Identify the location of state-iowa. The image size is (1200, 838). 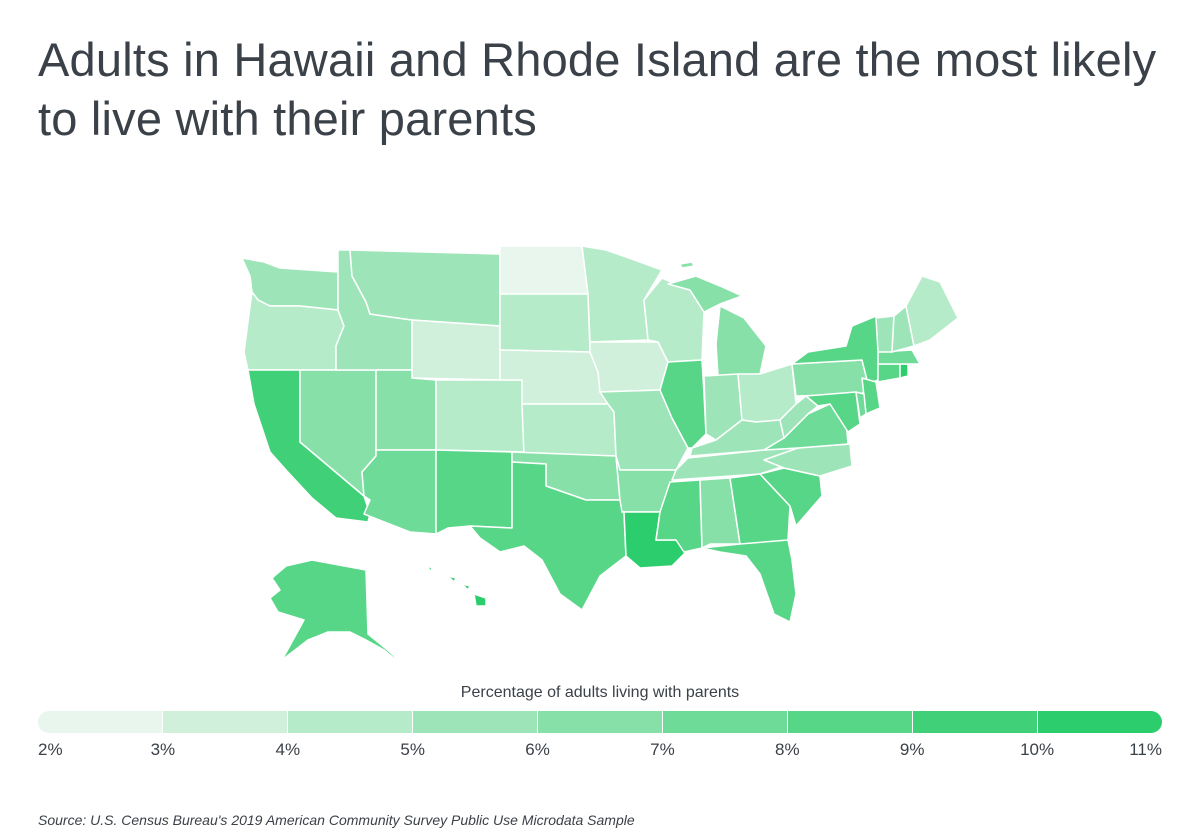
(629, 367).